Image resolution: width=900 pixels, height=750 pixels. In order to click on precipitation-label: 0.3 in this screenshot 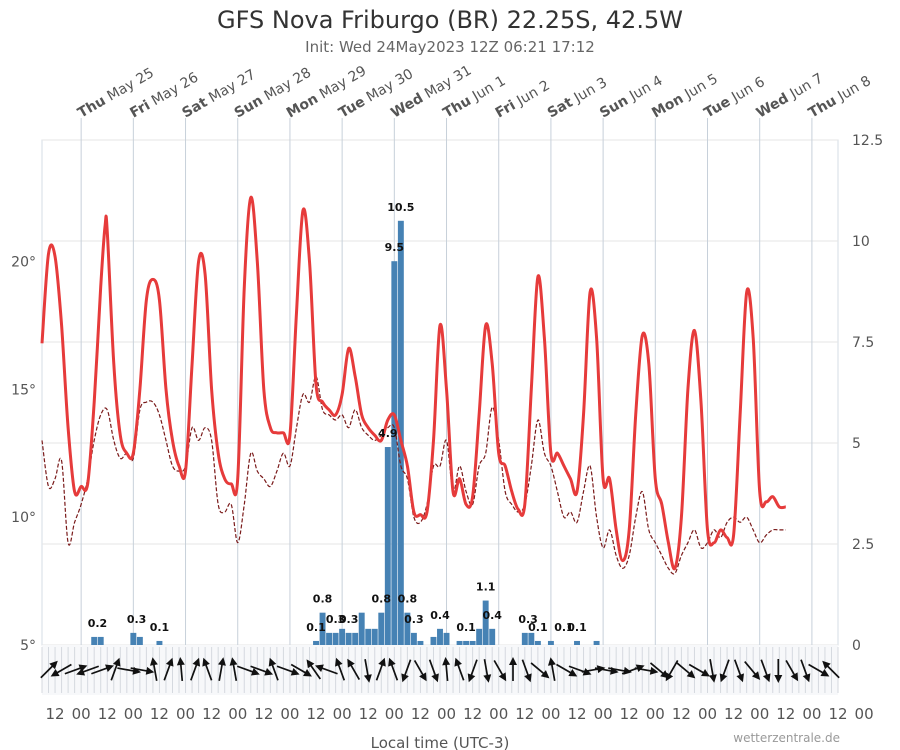, I will do `click(336, 619)`.